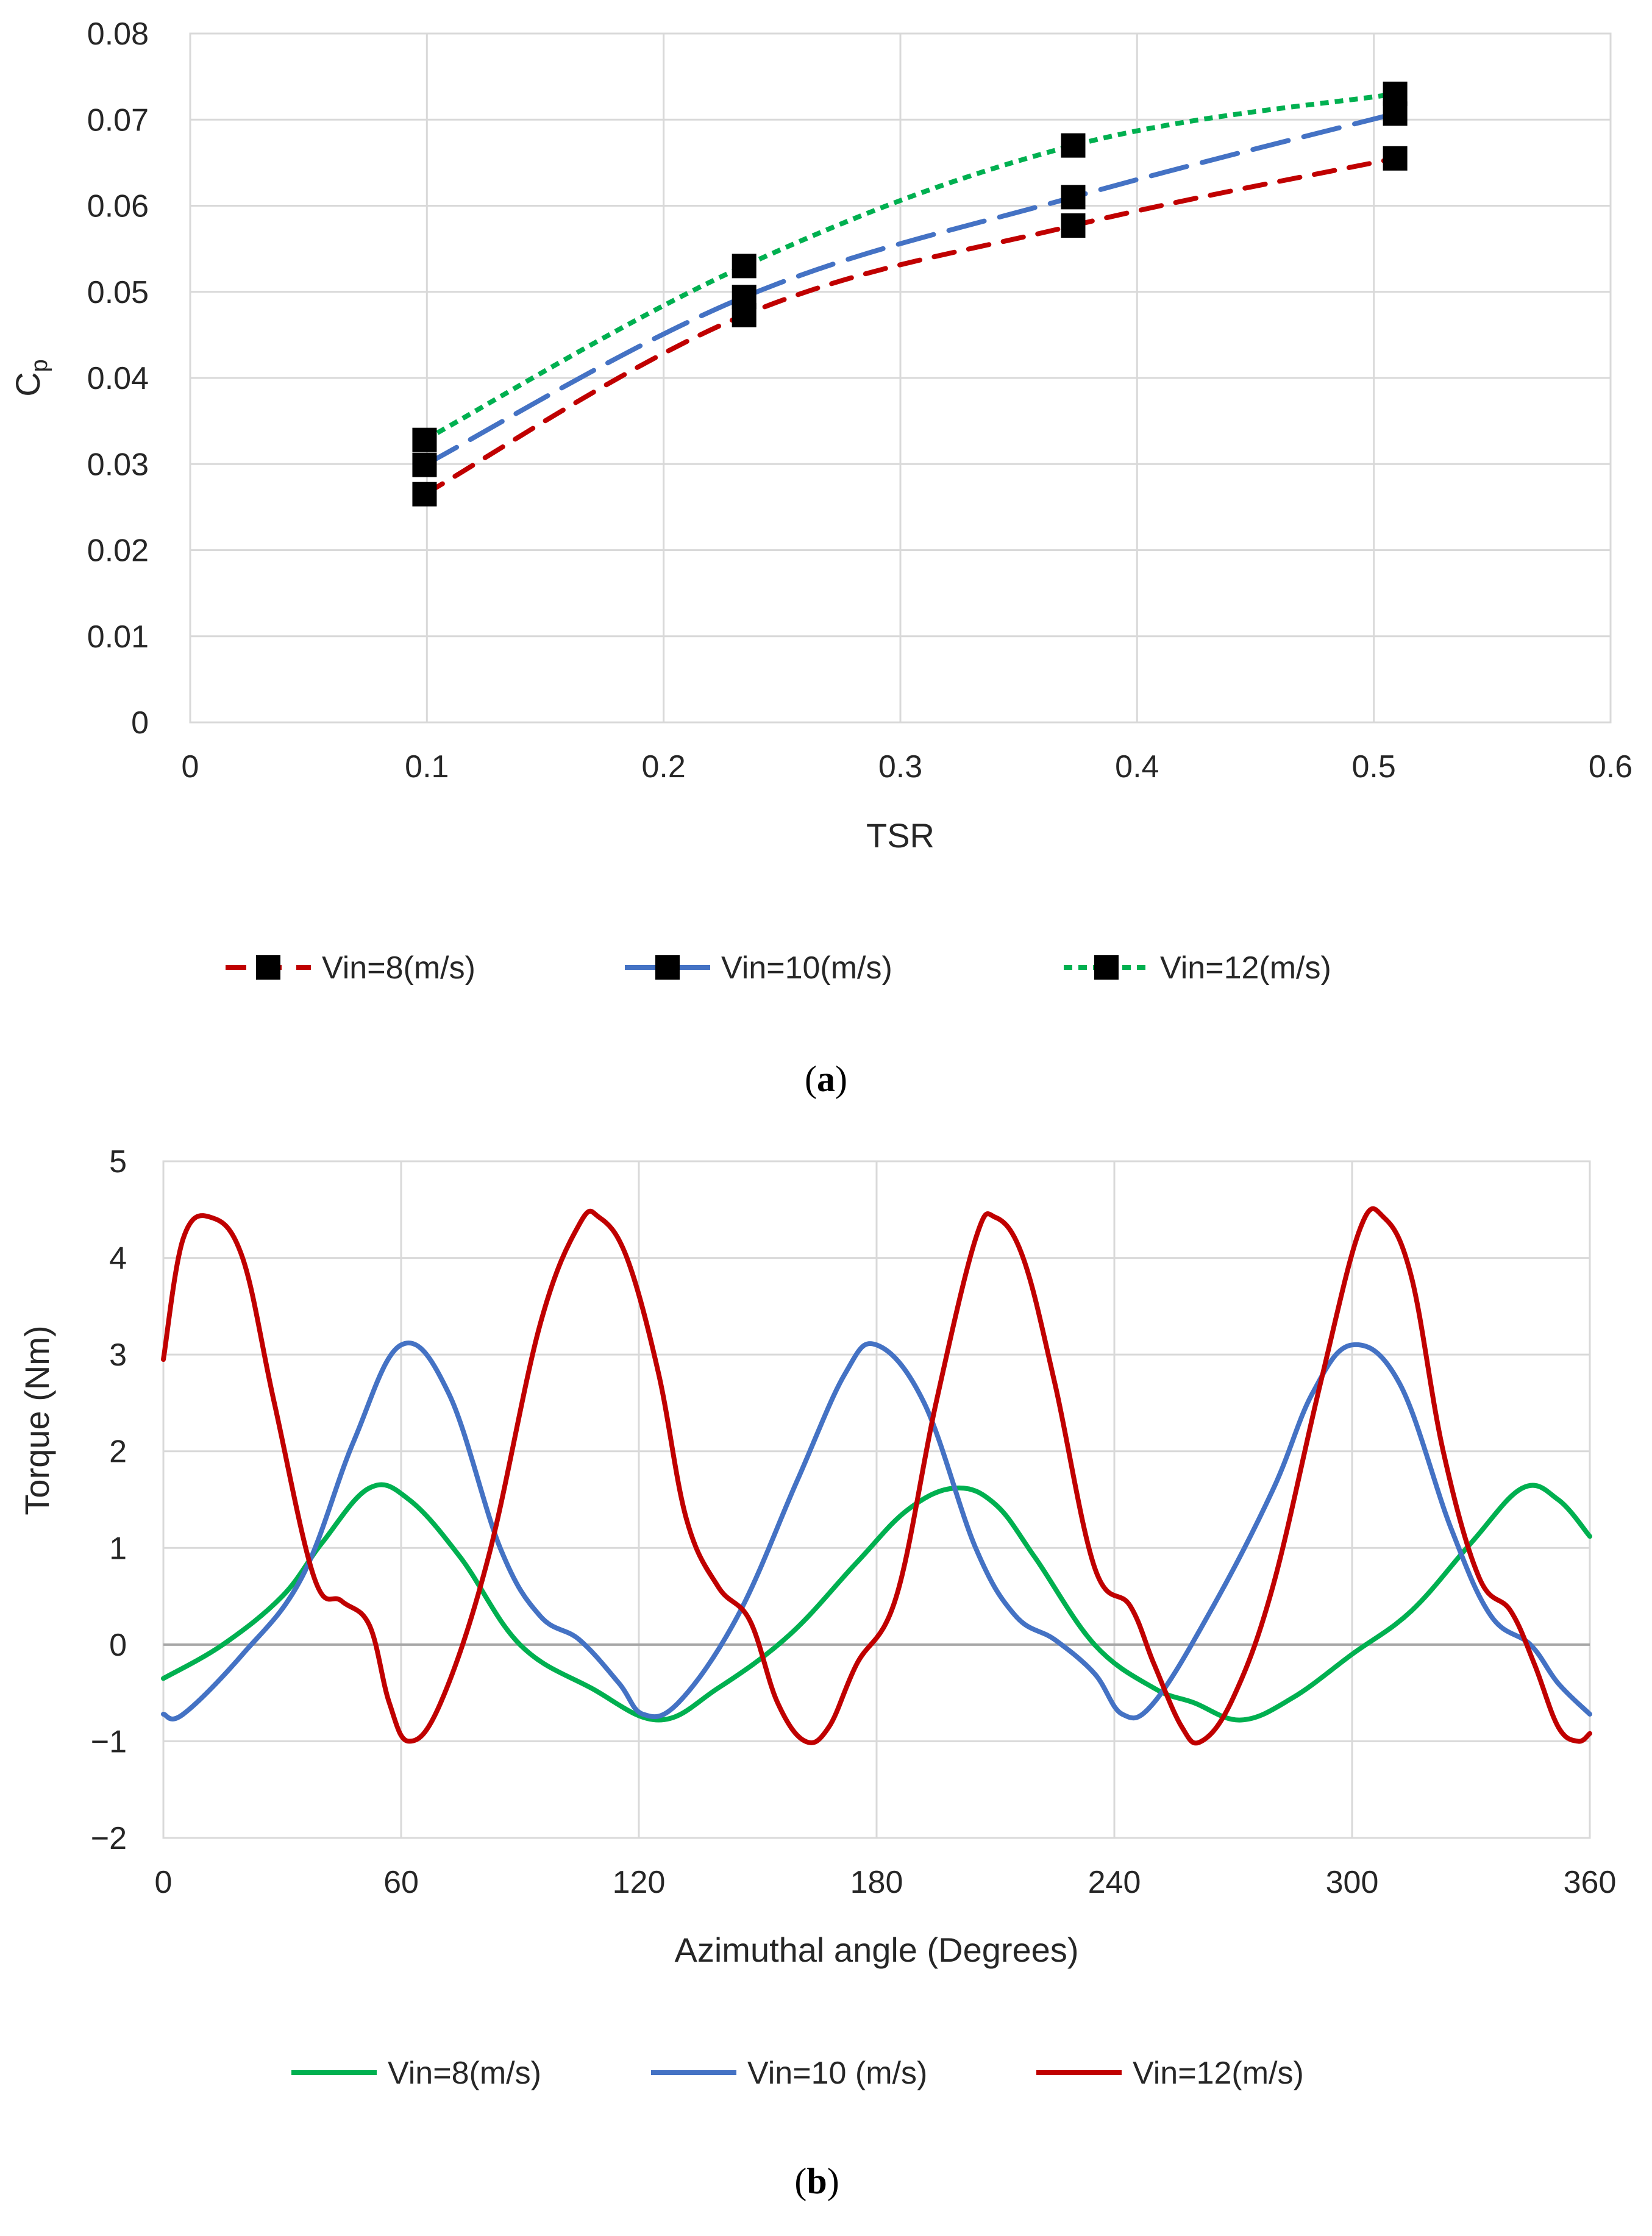 The width and height of the screenshot is (1652, 2236). I want to click on chart-a-y-axis-title-main: C, so click(28, 384).